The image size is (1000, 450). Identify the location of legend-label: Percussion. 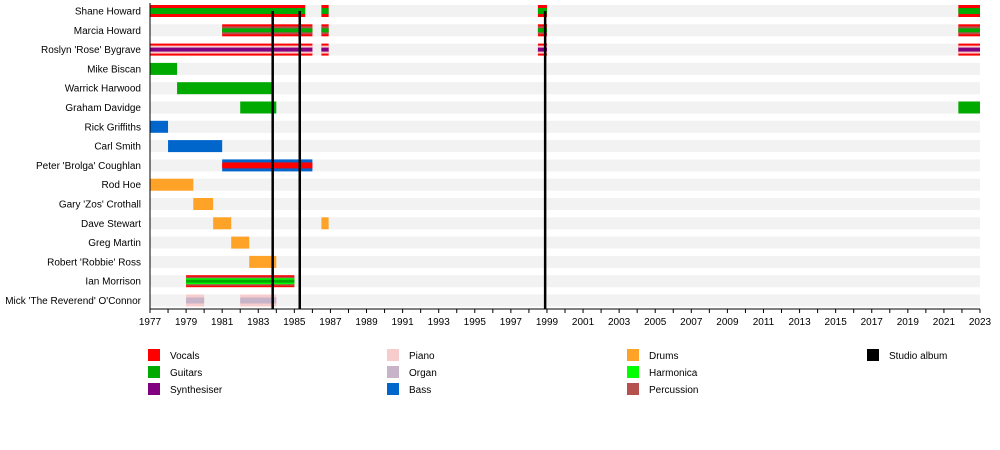
(673, 390).